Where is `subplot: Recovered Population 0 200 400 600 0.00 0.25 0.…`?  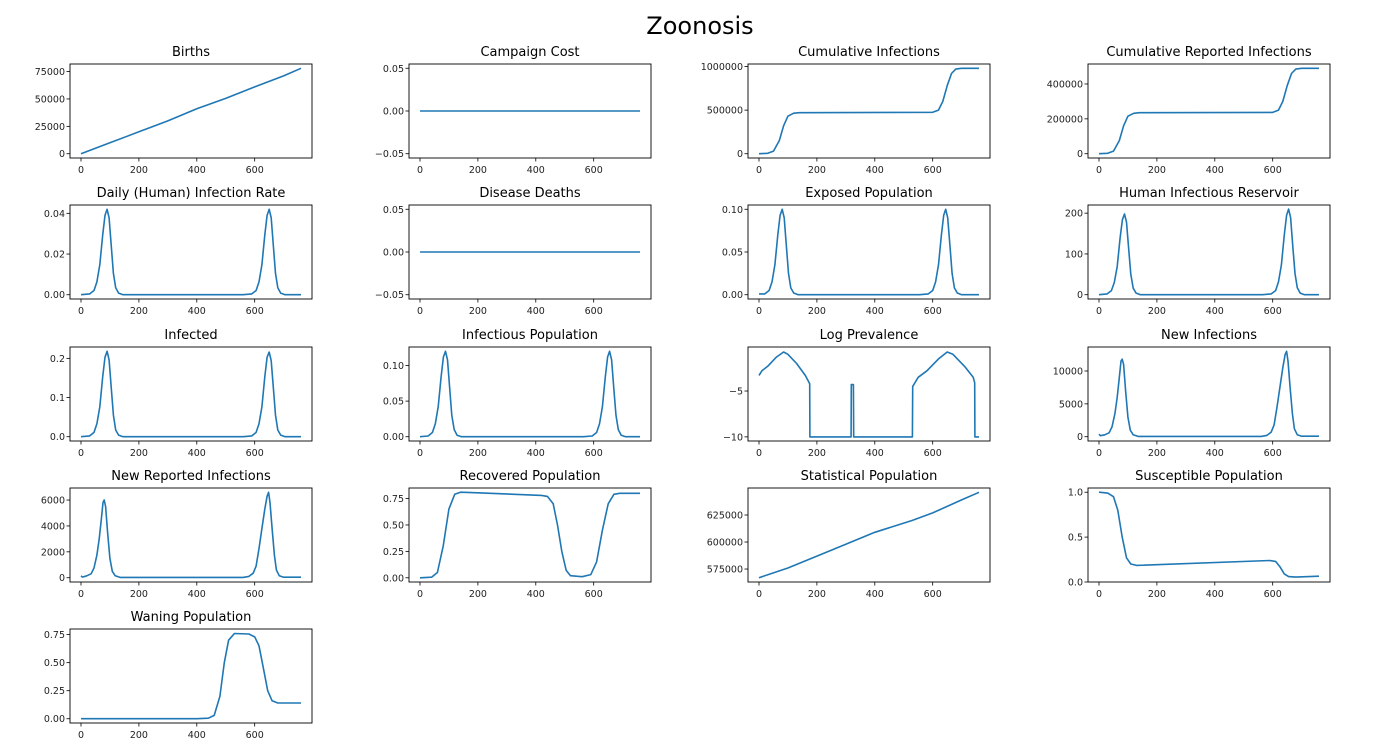
subplot: Recovered Population 0 200 400 600 0.00 0.25 0.… is located at coordinates (517, 534).